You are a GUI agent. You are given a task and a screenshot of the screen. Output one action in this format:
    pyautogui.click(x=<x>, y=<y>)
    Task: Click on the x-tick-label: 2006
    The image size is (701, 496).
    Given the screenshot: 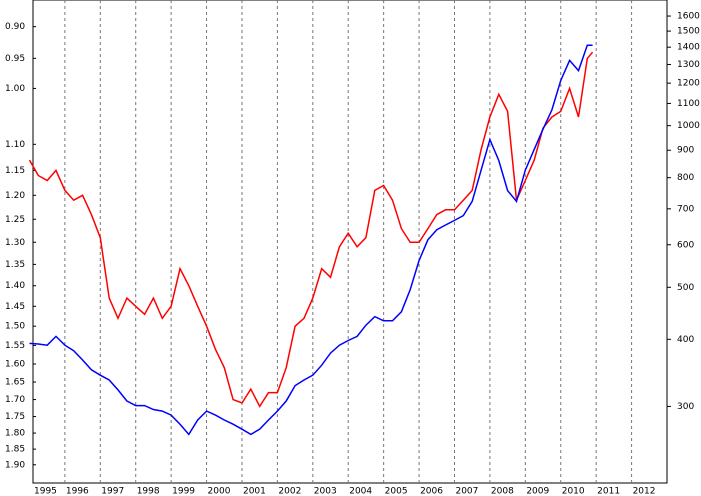 What is the action you would take?
    pyautogui.click(x=431, y=491)
    